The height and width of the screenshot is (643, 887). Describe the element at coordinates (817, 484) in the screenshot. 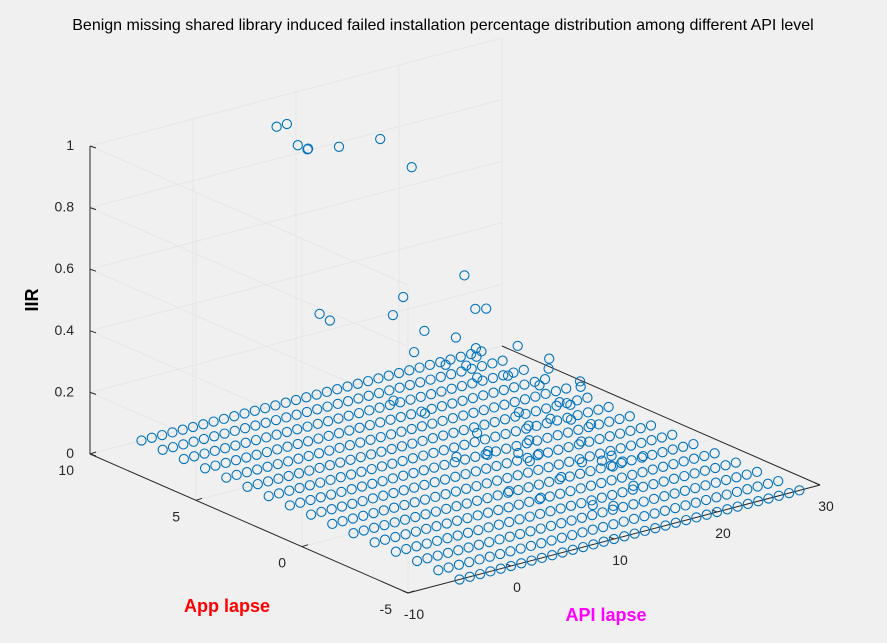

I see `x-tick` at that location.